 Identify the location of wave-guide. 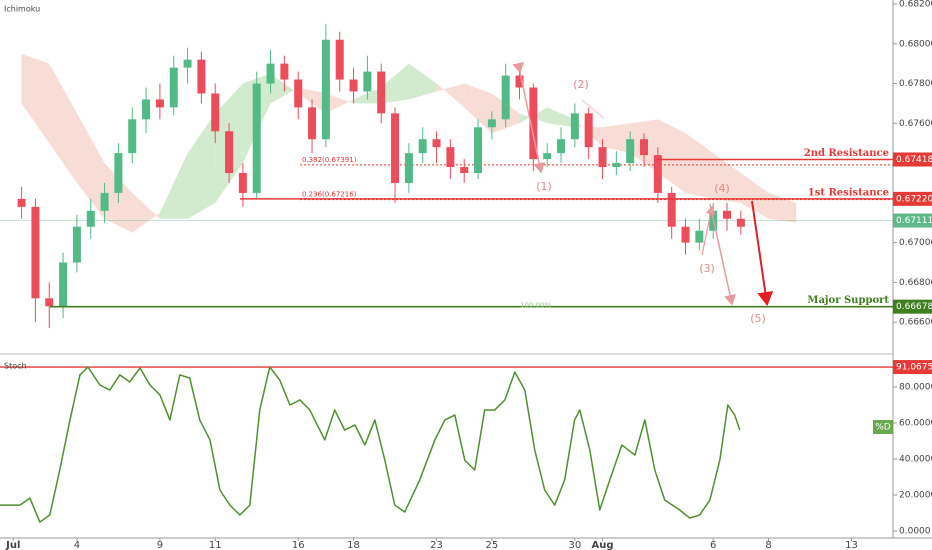
(593, 109).